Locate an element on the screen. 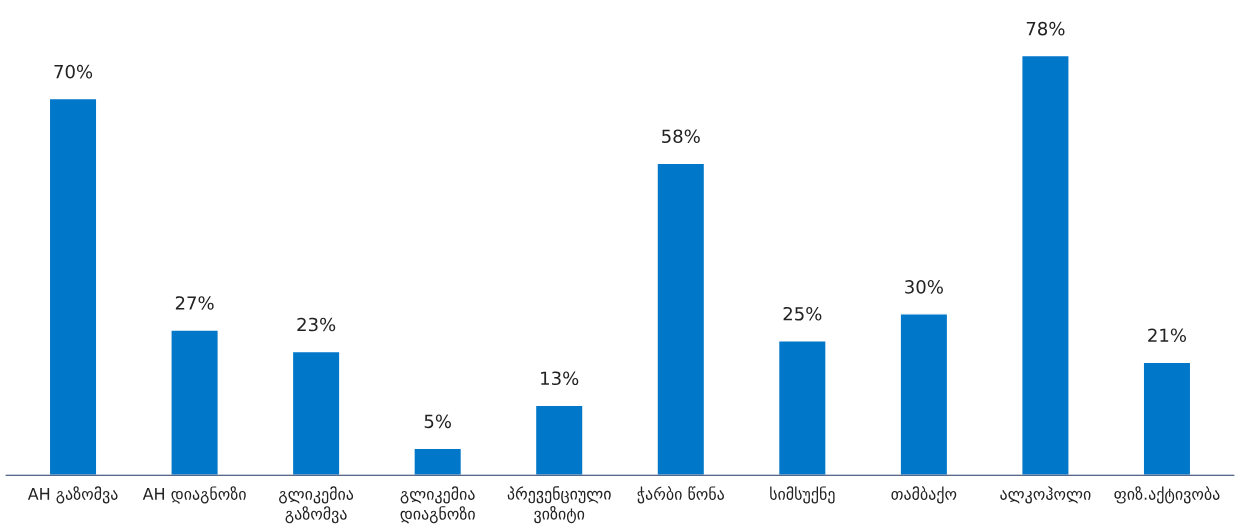 Image resolution: width=1240 pixels, height=528 pixels. x-tick-label: სიმსუქნე is located at coordinates (802, 495).